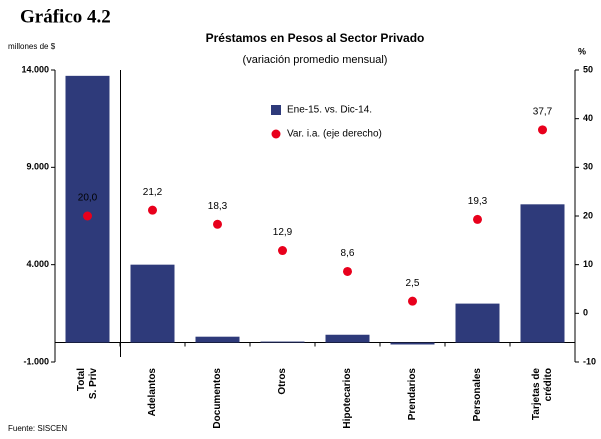 Image resolution: width=601 pixels, height=439 pixels. I want to click on x-tick-label: S. Priv, so click(93, 384).